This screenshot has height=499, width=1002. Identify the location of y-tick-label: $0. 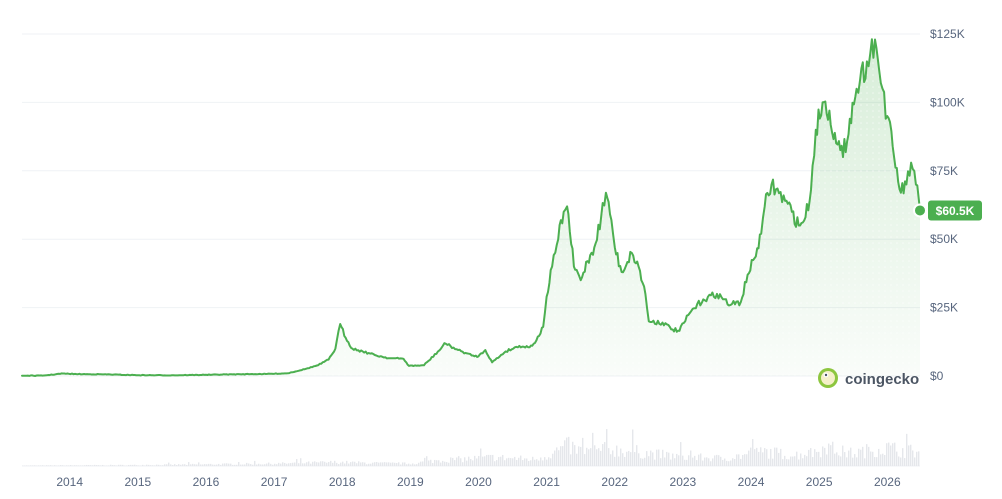
(937, 376).